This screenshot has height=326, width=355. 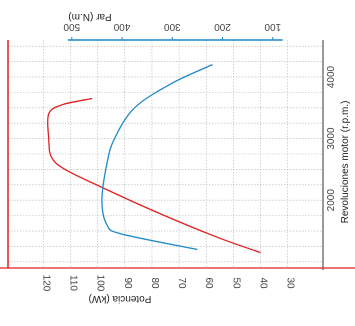 I want to click on x-axis-title: Revoluciones motor (r.p.m.), so click(x=345, y=162).